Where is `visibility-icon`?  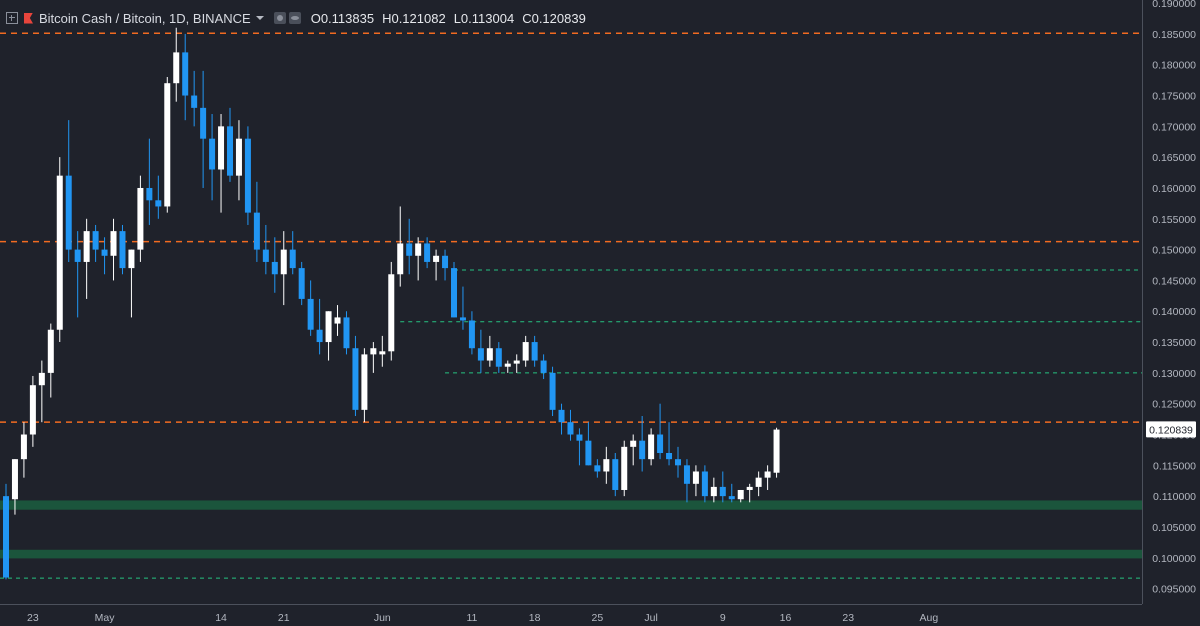 visibility-icon is located at coordinates (294, 18).